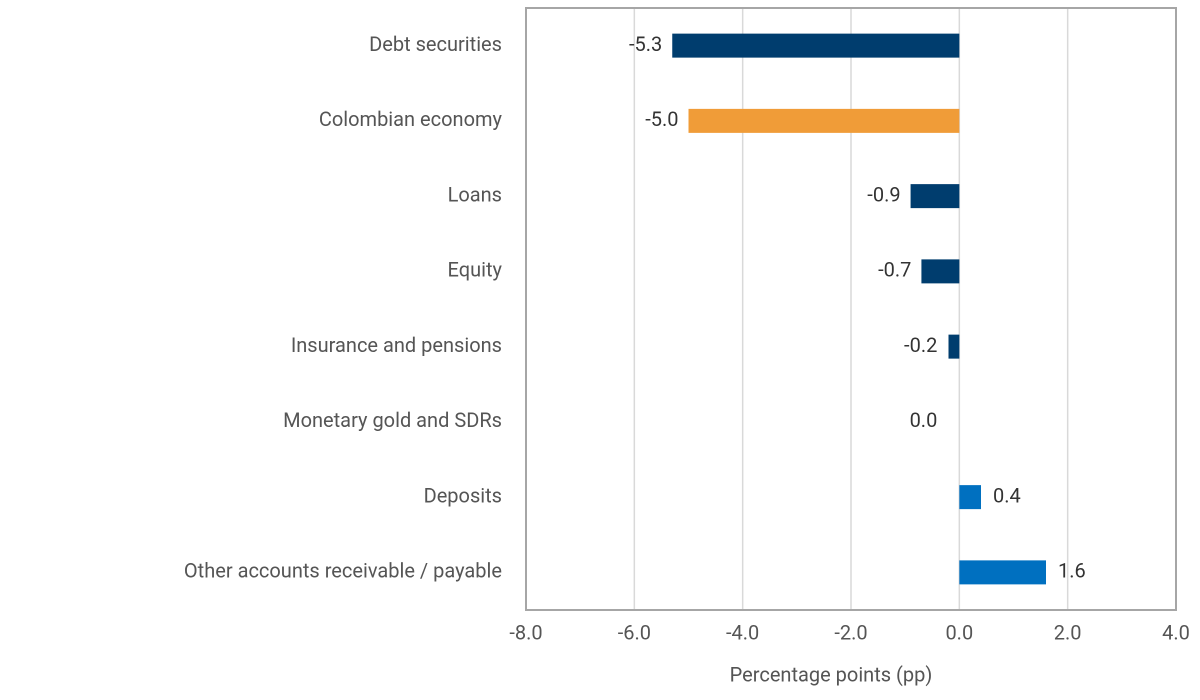  I want to click on y-tick-label: Other accounts receivable / payable, so click(343, 571).